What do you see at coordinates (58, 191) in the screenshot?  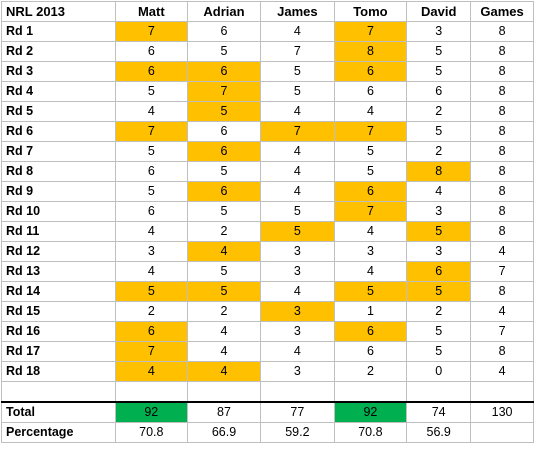 I see `round-label: Rd 9` at bounding box center [58, 191].